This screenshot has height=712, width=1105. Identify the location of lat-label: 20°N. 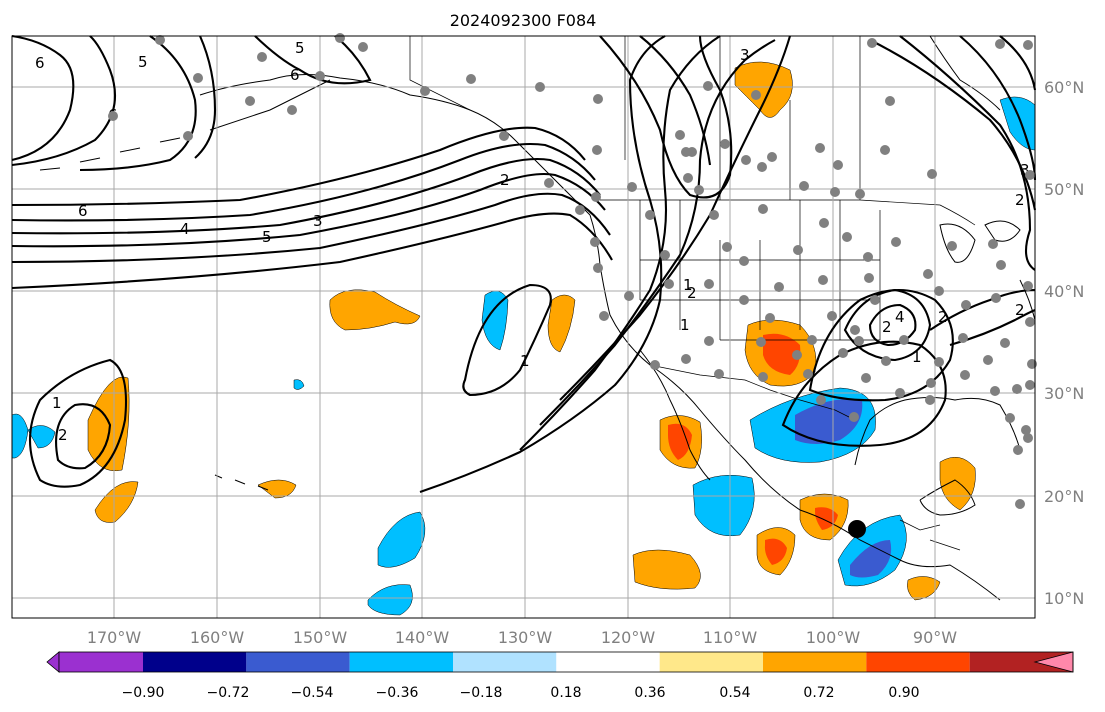
(1064, 496).